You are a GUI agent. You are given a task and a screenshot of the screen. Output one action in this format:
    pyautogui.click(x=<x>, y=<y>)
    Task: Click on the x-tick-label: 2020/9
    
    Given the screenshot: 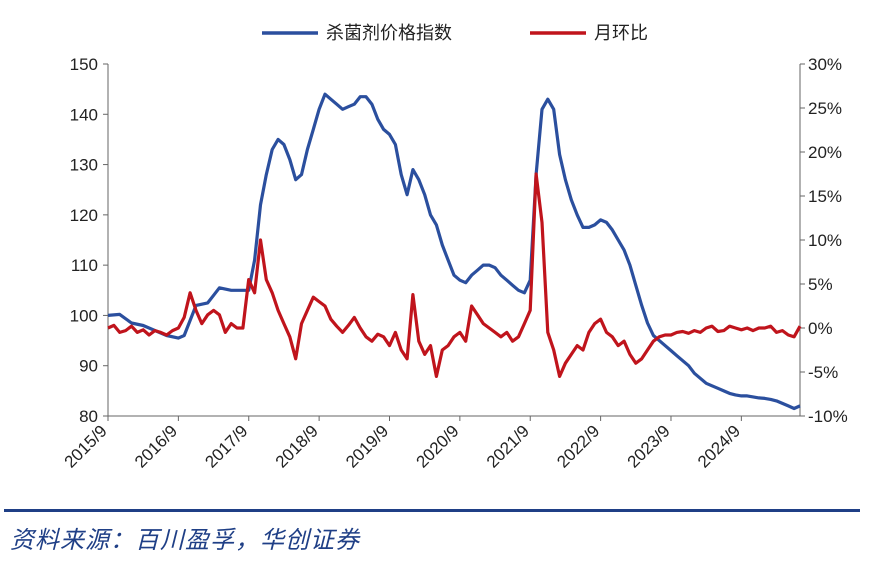 What is the action you would take?
    pyautogui.click(x=437, y=446)
    